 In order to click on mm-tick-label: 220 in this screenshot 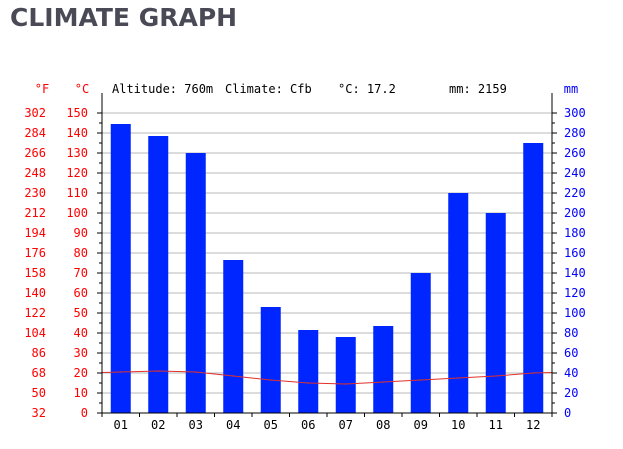, I will do `click(575, 193)`.